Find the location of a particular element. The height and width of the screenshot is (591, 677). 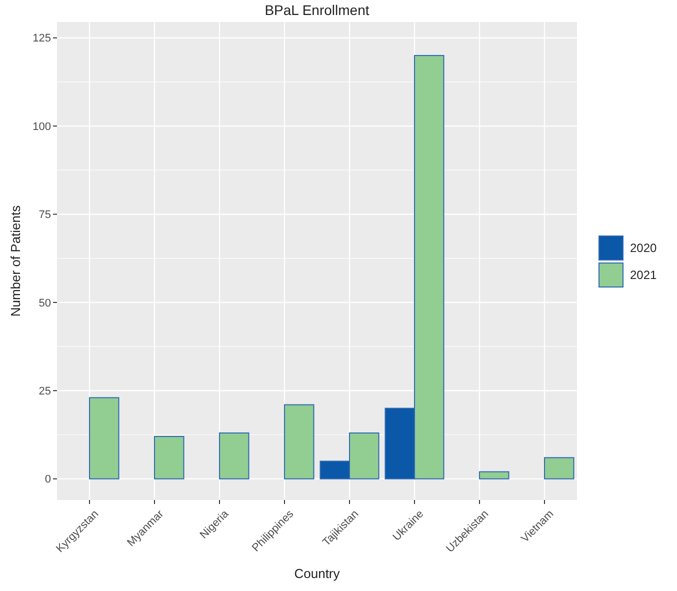

y-tick-label: 0 is located at coordinates (47, 480).